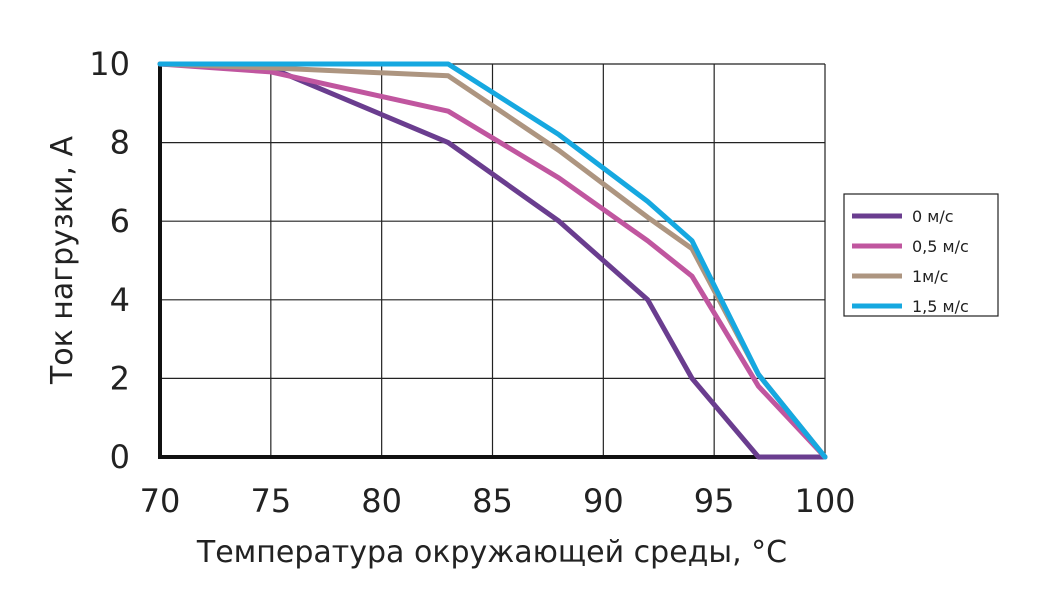  What do you see at coordinates (603, 501) in the screenshot?
I see `x-tick-label: 90` at bounding box center [603, 501].